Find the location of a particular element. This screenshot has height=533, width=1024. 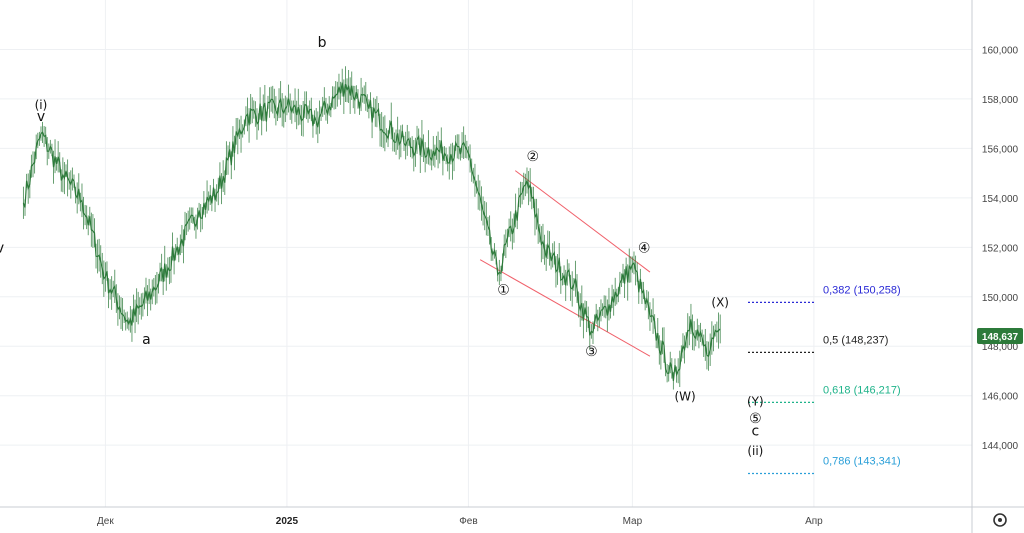

y-tick-label: 148,000 is located at coordinates (1000, 347).